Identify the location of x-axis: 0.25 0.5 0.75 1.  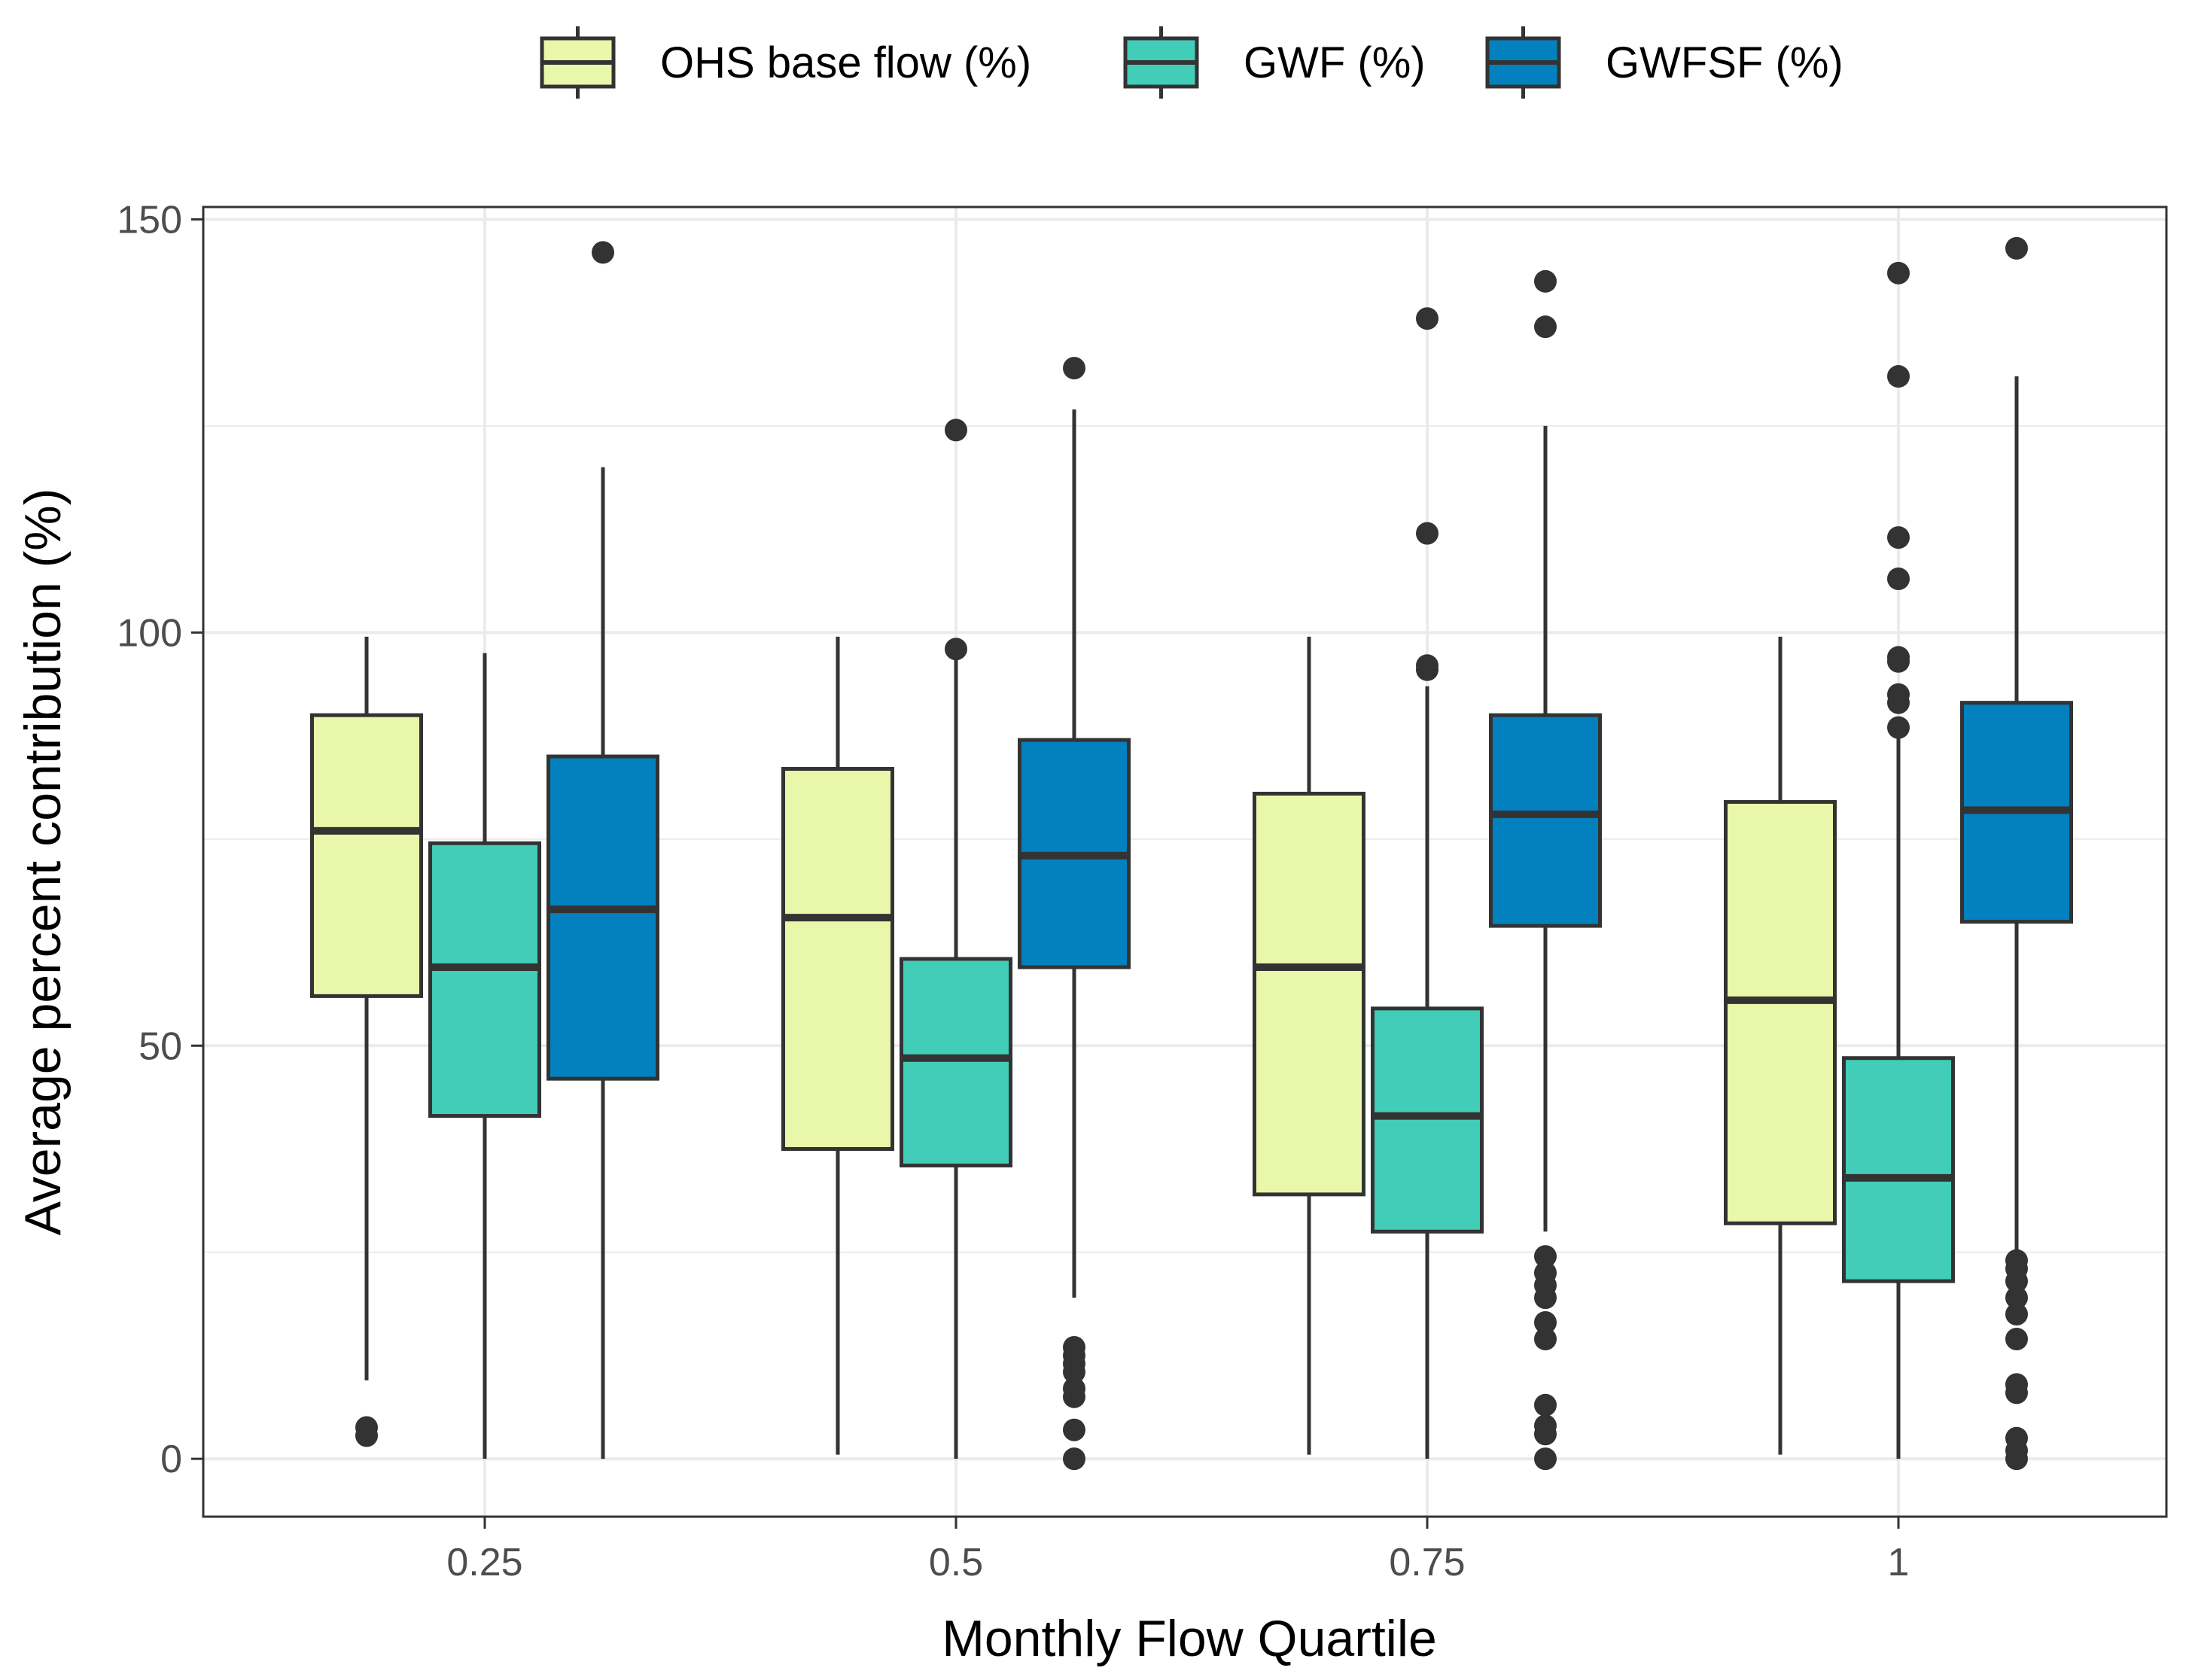
(1177, 1550).